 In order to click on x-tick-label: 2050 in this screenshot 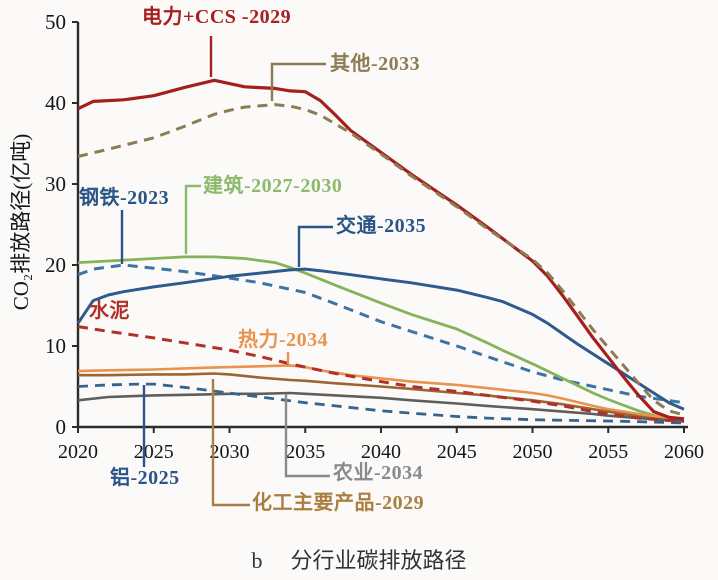, I will do `click(533, 452)`.